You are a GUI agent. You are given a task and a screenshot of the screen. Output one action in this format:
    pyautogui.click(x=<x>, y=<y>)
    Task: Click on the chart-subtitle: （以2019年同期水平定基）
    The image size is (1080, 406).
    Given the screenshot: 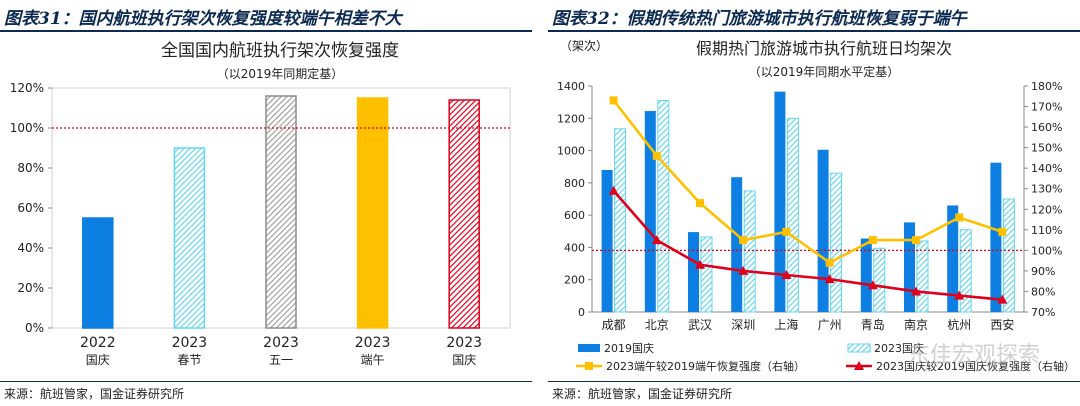 What is the action you would take?
    pyautogui.click(x=824, y=71)
    